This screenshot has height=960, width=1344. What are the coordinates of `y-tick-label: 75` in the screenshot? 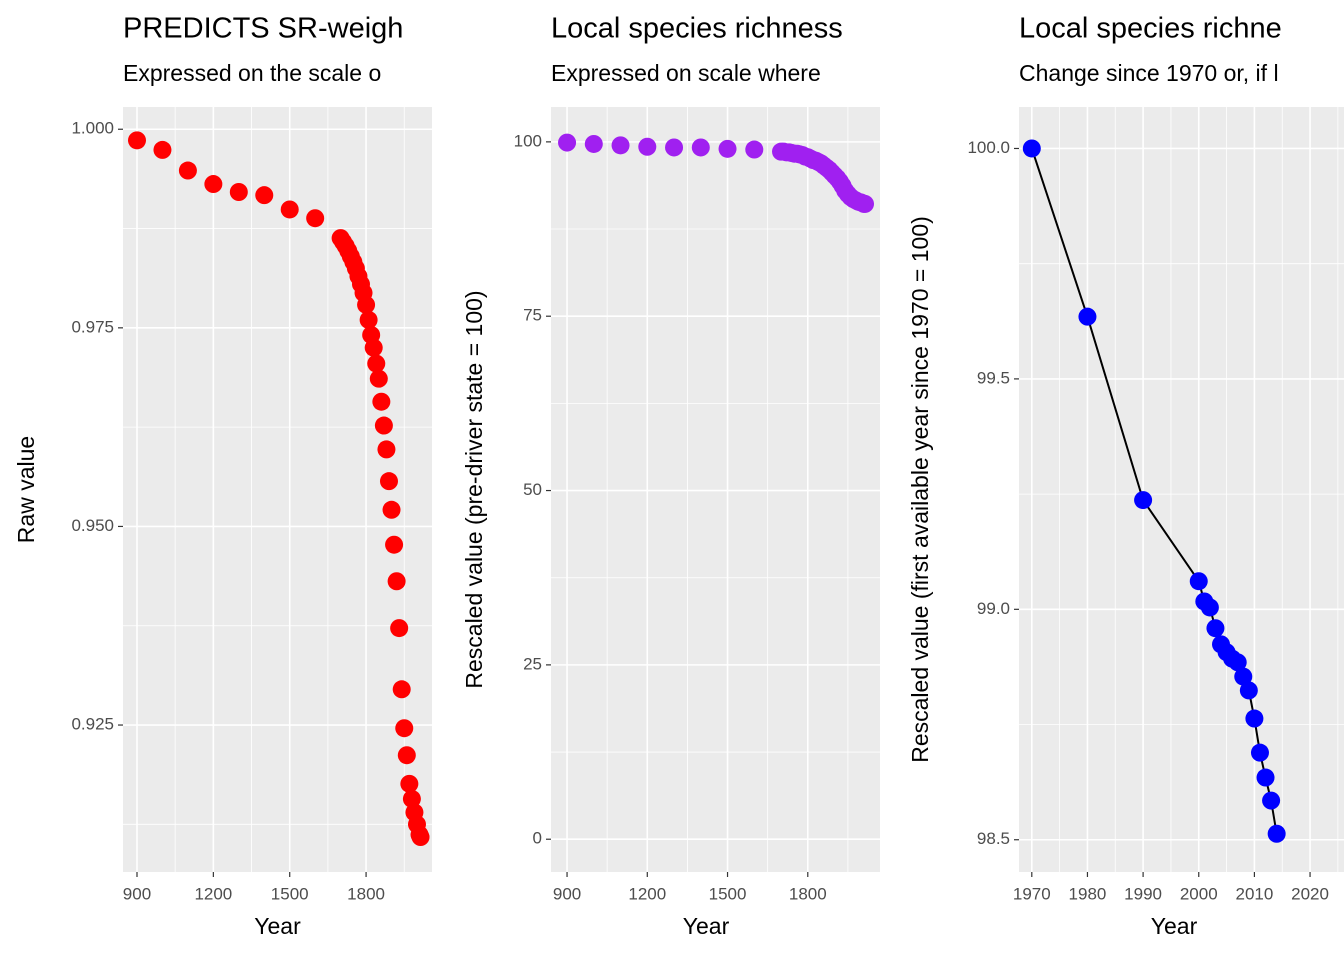 It's located at (532, 315).